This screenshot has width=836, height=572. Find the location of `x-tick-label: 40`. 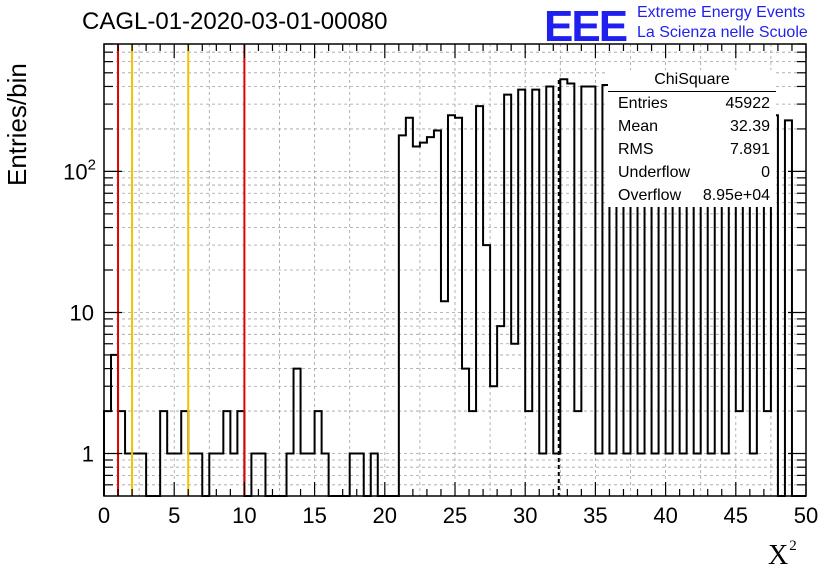

x-tick-label: 40 is located at coordinates (665, 515).